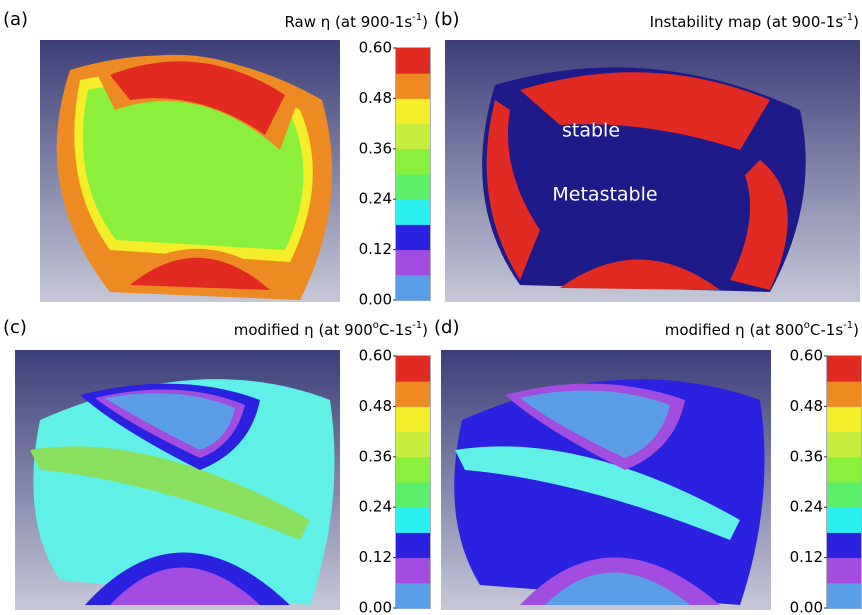 This screenshot has height=615, width=862. I want to click on title-text: Instability map (at 900-1s, so click(747, 22).